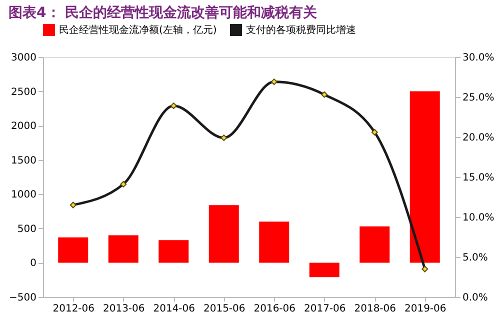 Image resolution: width=502 pixels, height=321 pixels. I want to click on x-tick-label: 2019-06, so click(425, 309).